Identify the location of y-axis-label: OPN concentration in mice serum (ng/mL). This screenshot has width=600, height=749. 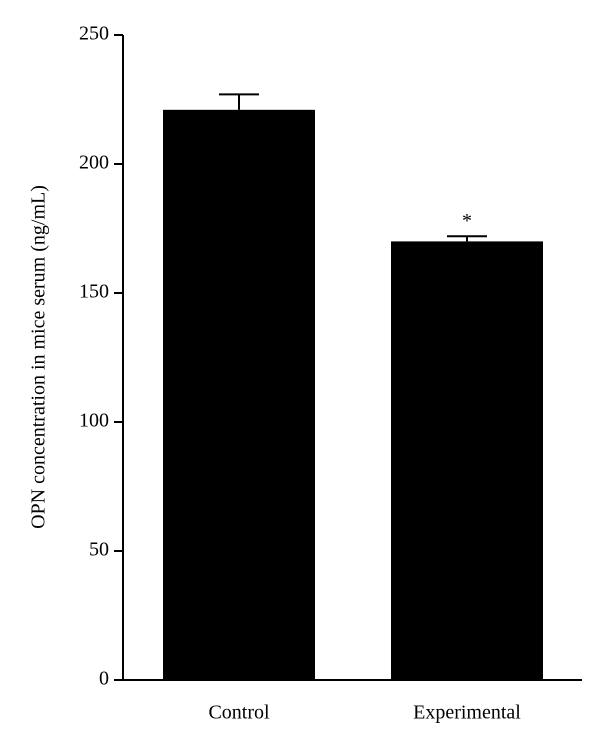
(39, 357).